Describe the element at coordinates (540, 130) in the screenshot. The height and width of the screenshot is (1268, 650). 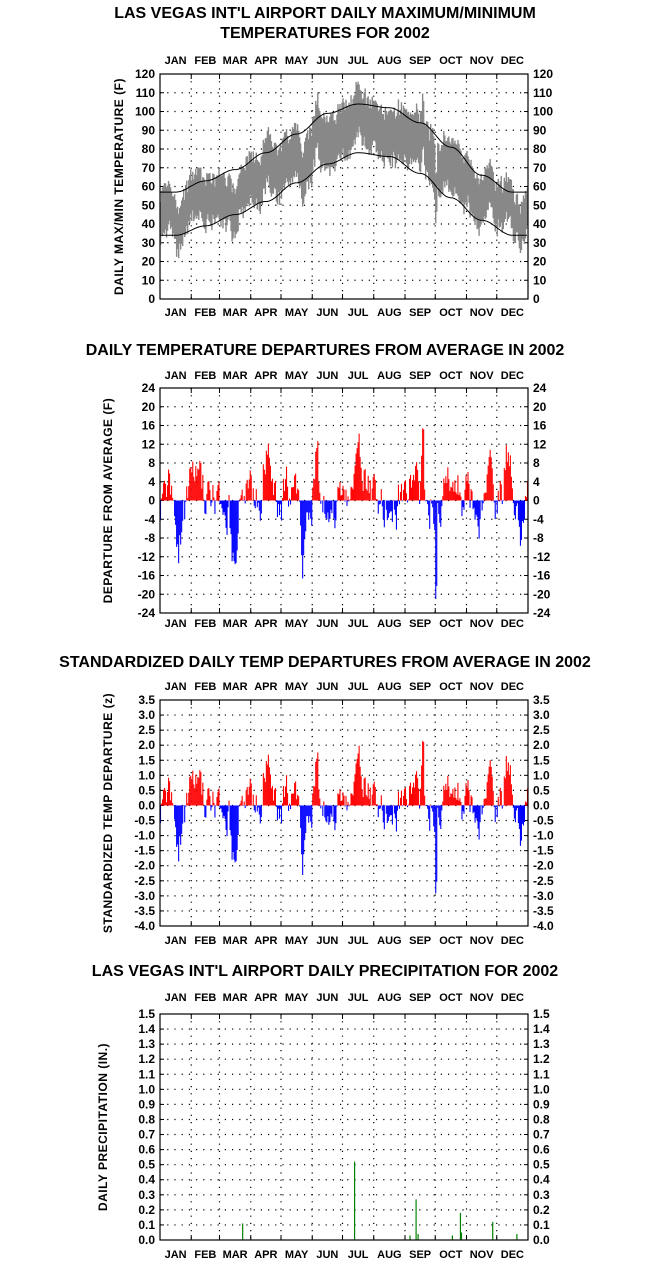
I see `y-tick-label-right: 90` at that location.